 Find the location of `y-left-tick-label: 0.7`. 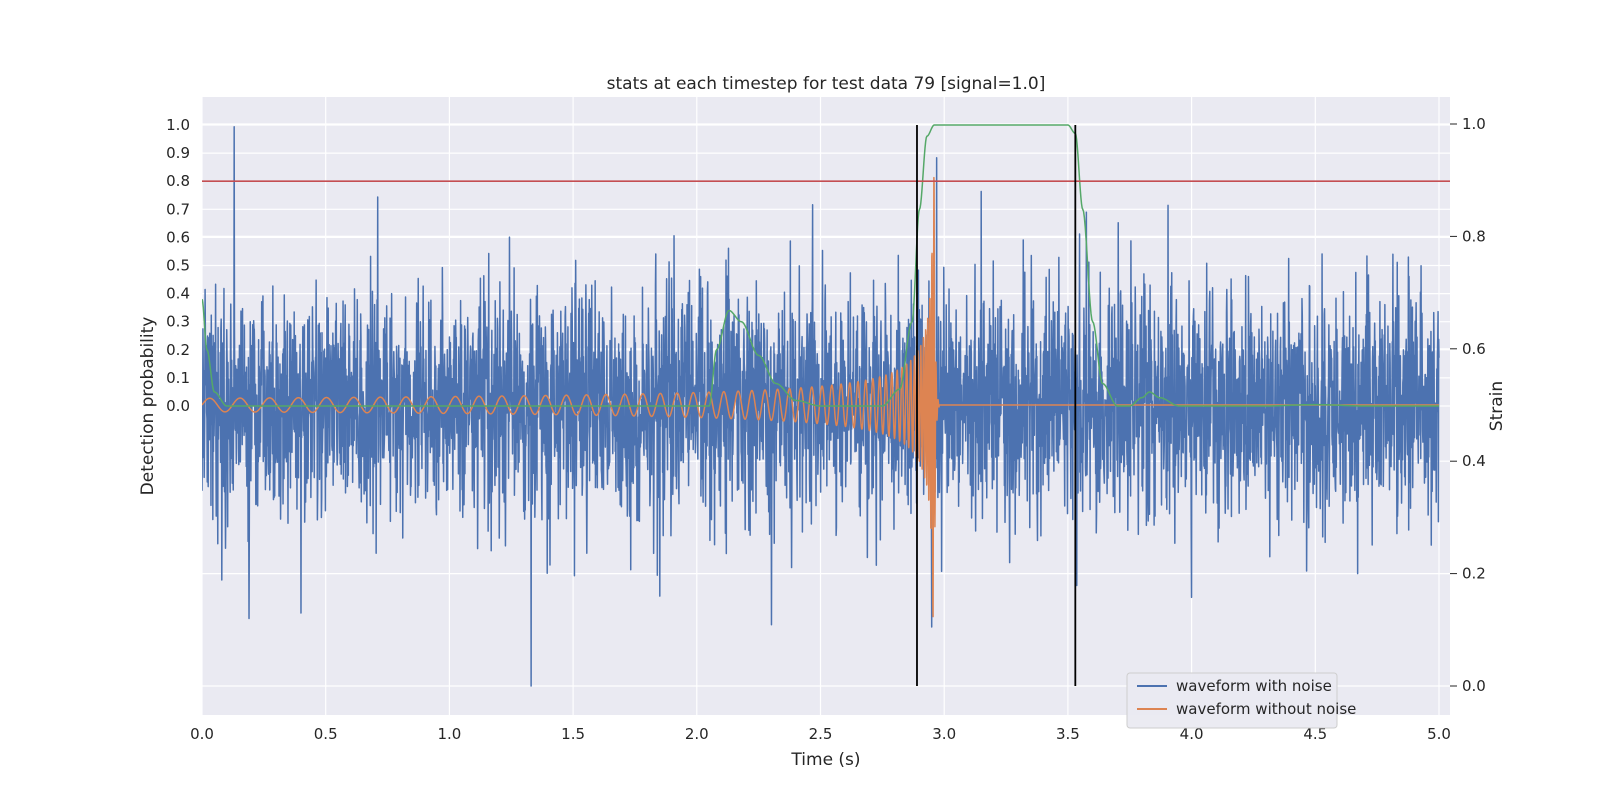

y-left-tick-label: 0.7 is located at coordinates (178, 209).